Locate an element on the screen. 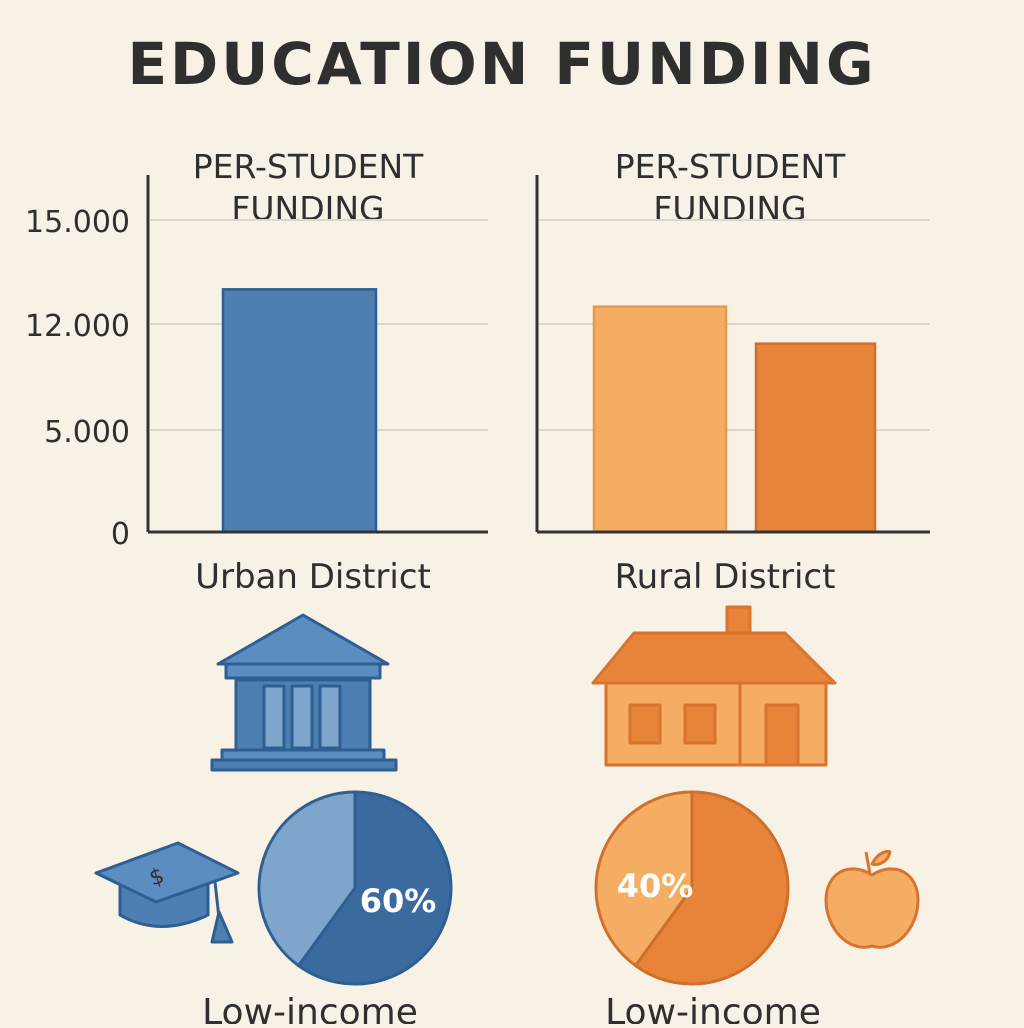  urban-chart-title-line2: FUNDING is located at coordinates (307, 208).